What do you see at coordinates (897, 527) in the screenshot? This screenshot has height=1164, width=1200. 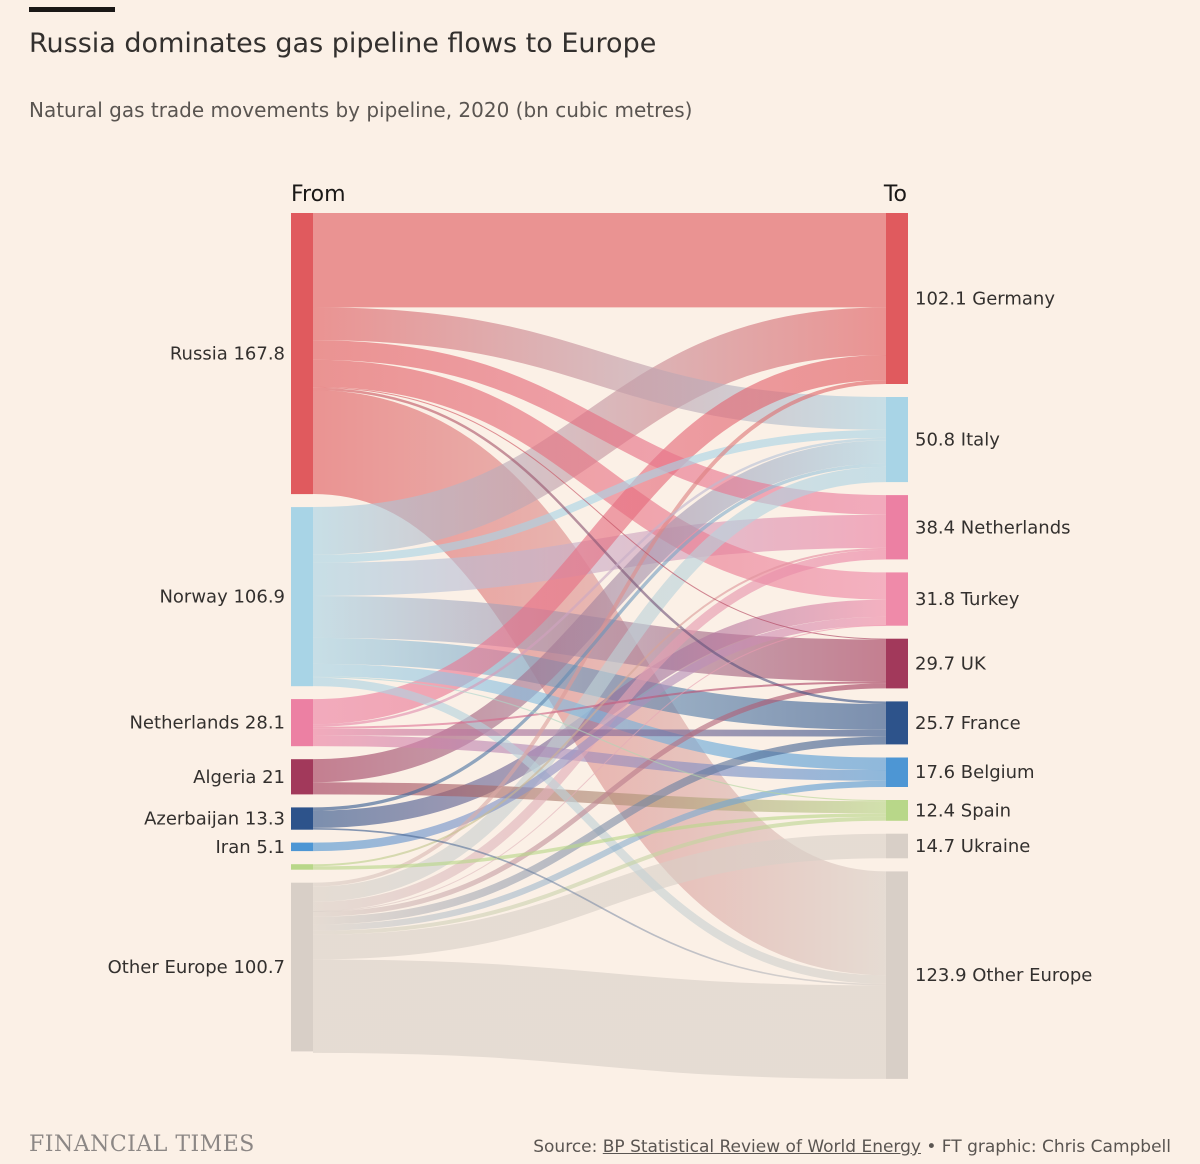 I see `target-node-netherlands` at bounding box center [897, 527].